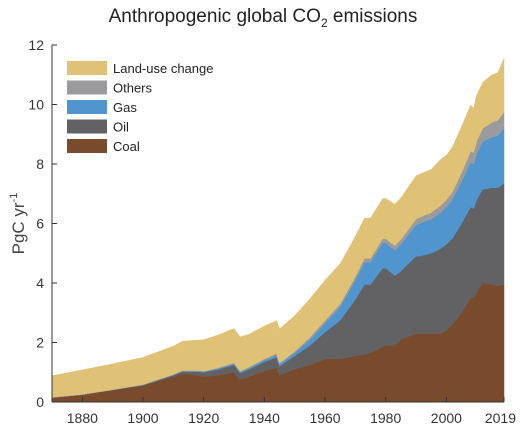 The width and height of the screenshot is (526, 439). I want to click on legend-label-gas: Gas, so click(125, 107).